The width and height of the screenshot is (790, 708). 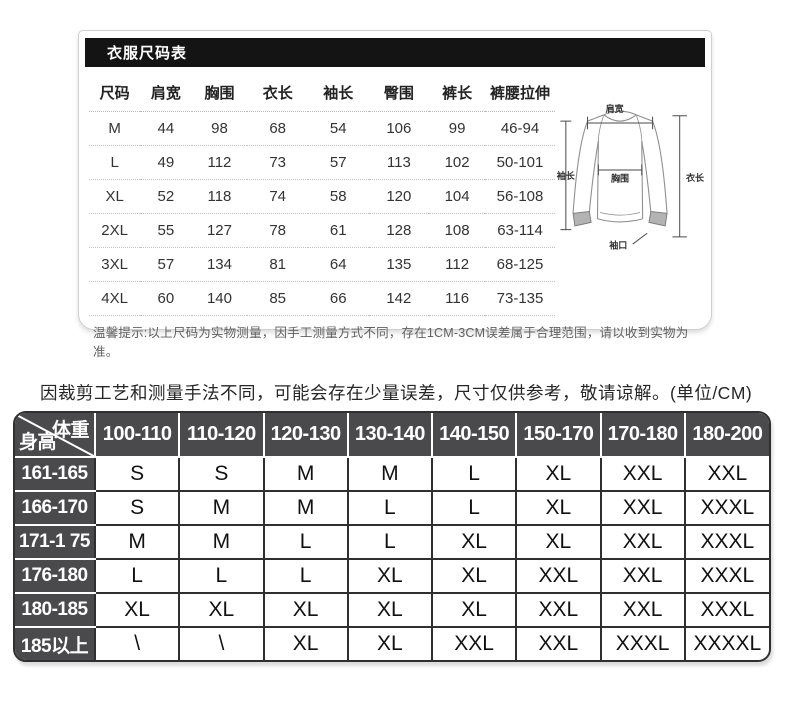 I want to click on column-header-cell: 150-170, so click(x=558, y=435).